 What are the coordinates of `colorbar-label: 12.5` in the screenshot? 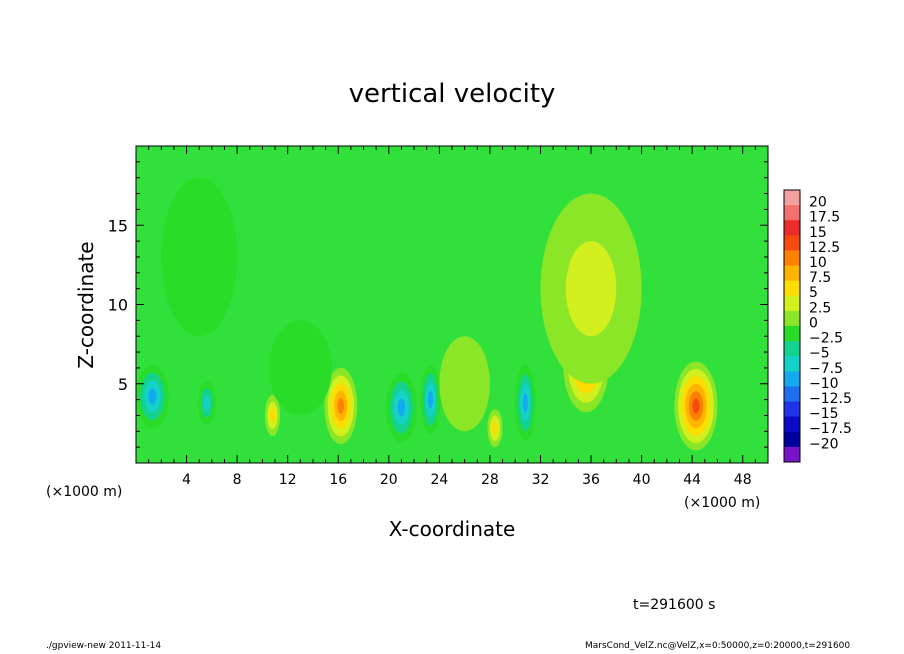 It's located at (824, 248).